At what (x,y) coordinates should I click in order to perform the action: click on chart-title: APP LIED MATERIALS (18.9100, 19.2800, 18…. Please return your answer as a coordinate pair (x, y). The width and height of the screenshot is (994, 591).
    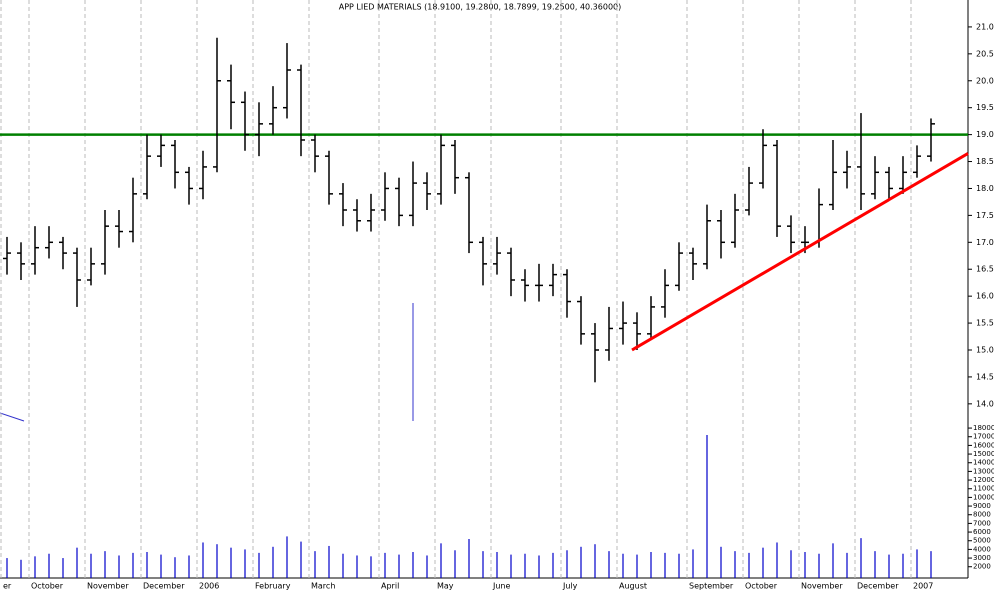
    Looking at the image, I should click on (480, 7).